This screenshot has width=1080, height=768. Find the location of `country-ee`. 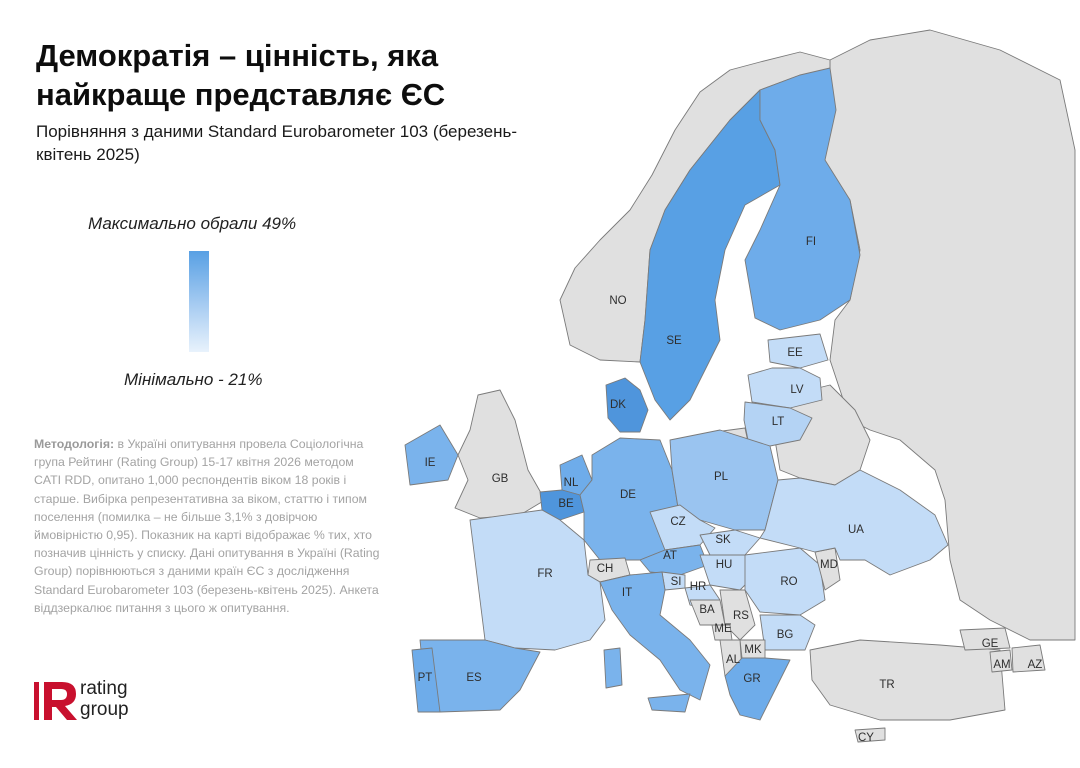

country-ee is located at coordinates (798, 351).